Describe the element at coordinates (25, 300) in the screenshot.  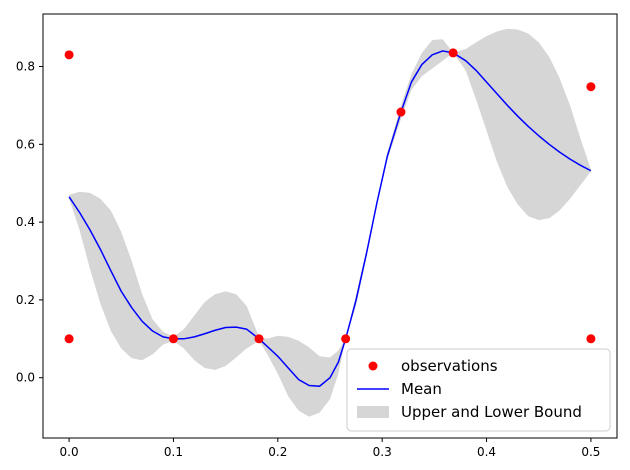
I see `y-tick-label: 0.2` at that location.